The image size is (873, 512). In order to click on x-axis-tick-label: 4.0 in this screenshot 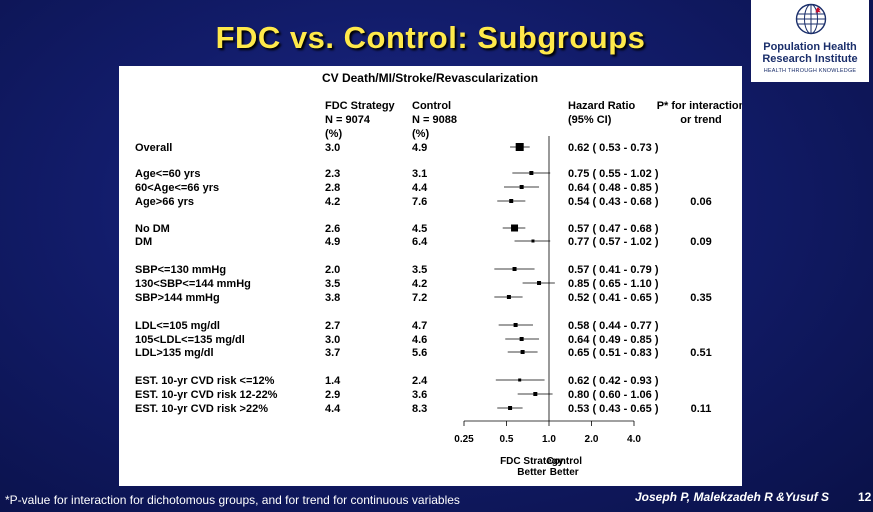, I will do `click(634, 439)`.